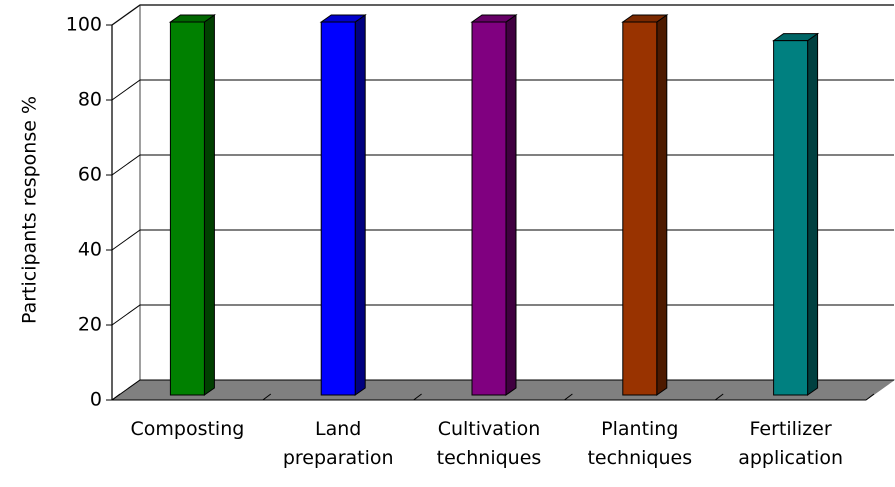 Image resolution: width=895 pixels, height=487 pixels. What do you see at coordinates (338, 443) in the screenshot?
I see `x-tick-label: Land preparation` at bounding box center [338, 443].